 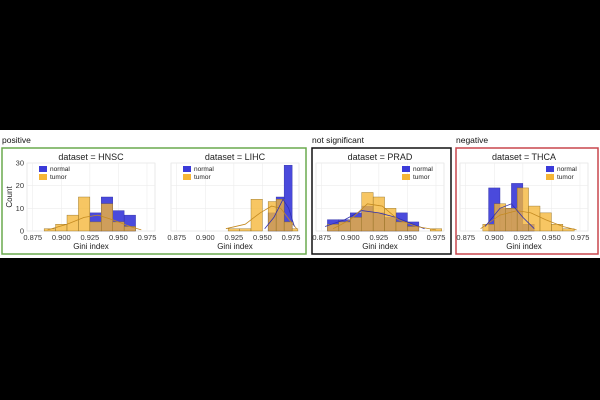 What do you see at coordinates (20, 163) in the screenshot?
I see `y-tick-label: 30` at bounding box center [20, 163].